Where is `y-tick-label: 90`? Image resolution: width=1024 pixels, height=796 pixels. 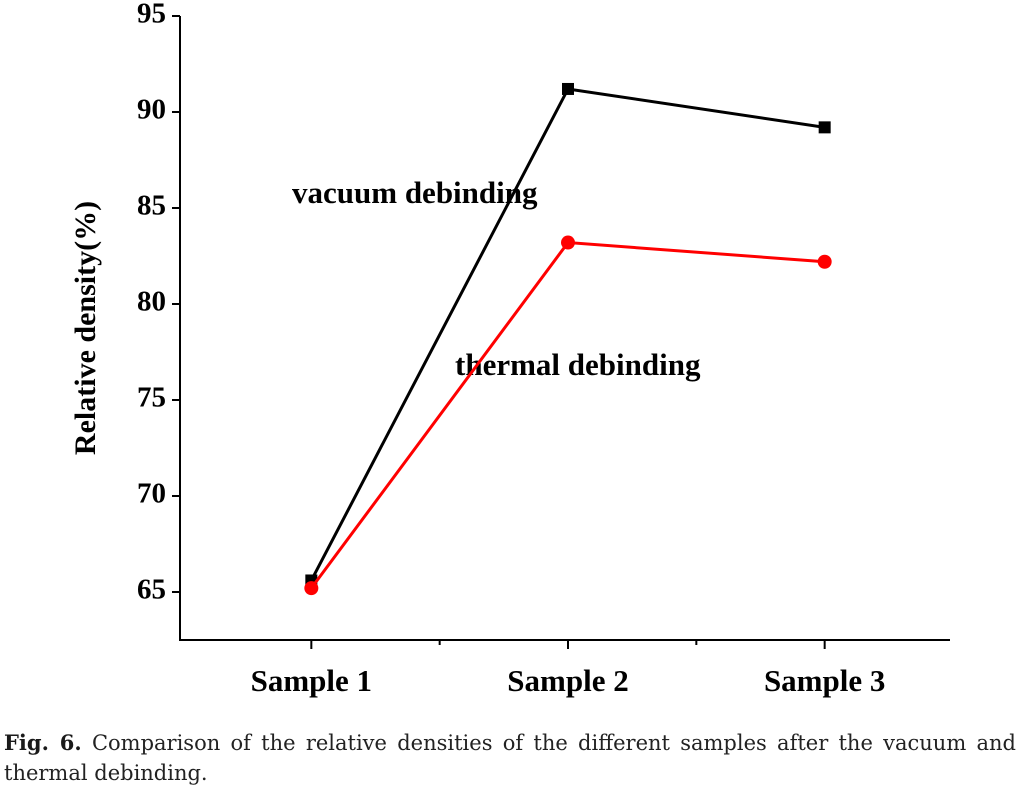
y-tick-label: 90 is located at coordinates (151, 110).